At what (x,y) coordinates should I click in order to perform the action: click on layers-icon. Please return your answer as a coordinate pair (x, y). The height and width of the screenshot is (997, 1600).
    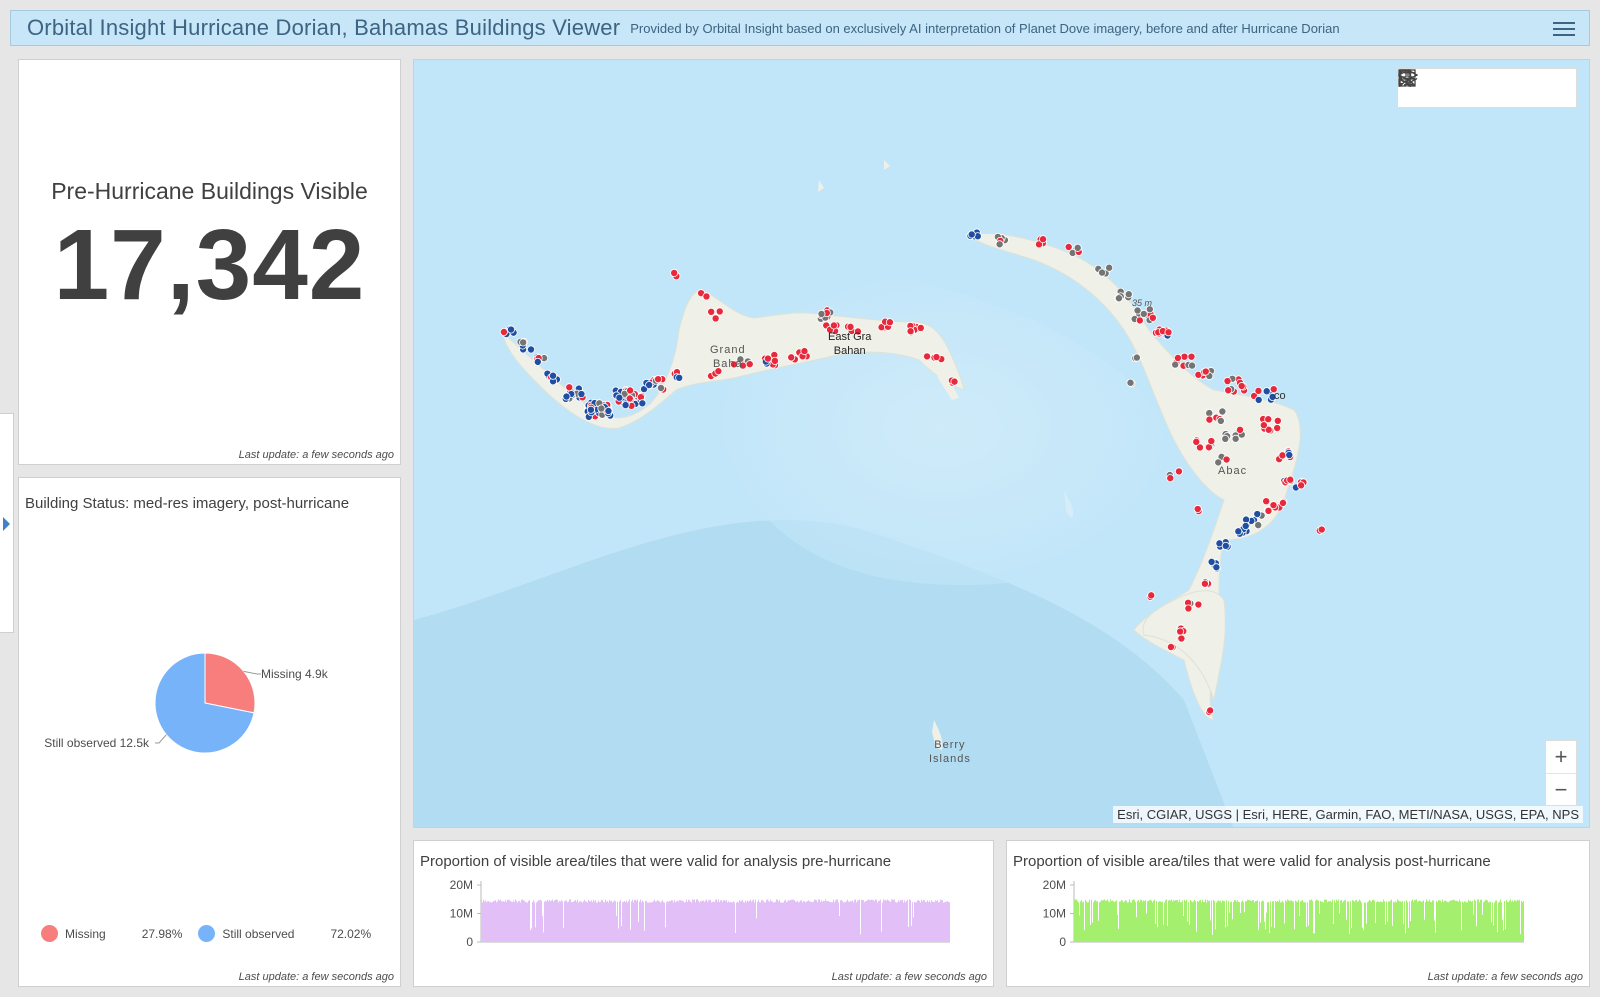
    Looking at the image, I should click on (1465, 84).